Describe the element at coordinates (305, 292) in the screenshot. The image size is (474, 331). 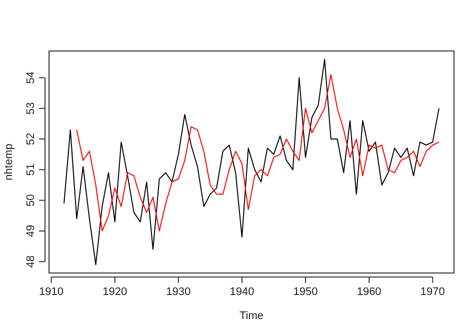
I see `x-tick-label: 1950` at that location.